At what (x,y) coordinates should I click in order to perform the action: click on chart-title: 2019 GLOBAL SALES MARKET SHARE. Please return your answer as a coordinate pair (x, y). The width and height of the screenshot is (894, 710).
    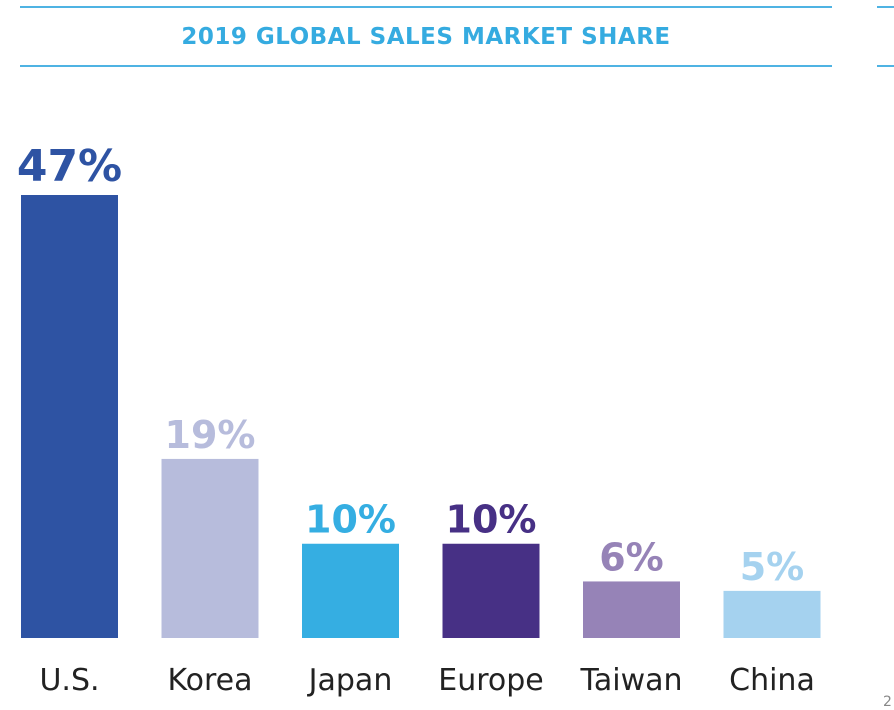
    Looking at the image, I should click on (426, 37).